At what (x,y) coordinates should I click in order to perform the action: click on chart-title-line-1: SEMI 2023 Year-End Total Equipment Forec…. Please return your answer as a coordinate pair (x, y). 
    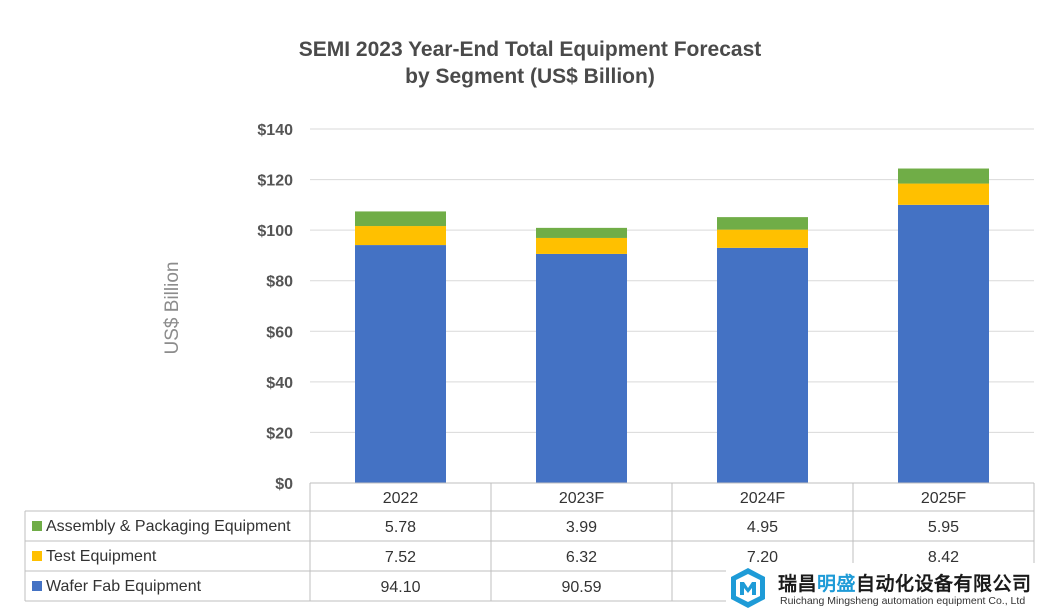
    Looking at the image, I should click on (530, 49).